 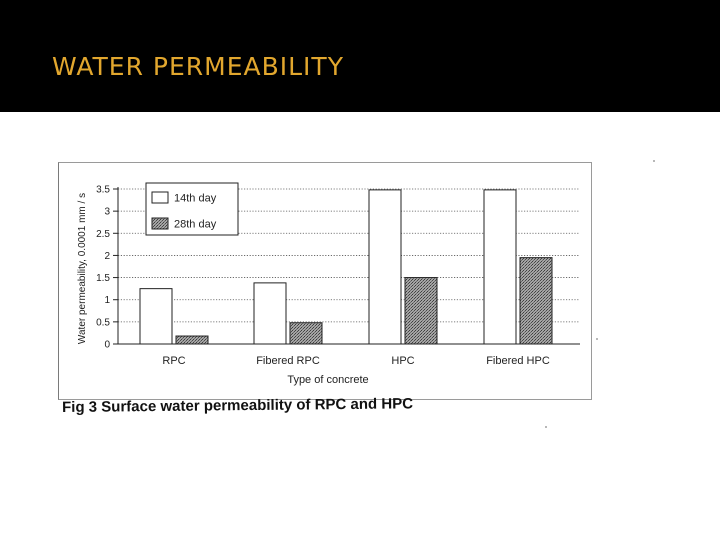 I want to click on x-axis-title: Type of concrete, so click(x=327, y=380).